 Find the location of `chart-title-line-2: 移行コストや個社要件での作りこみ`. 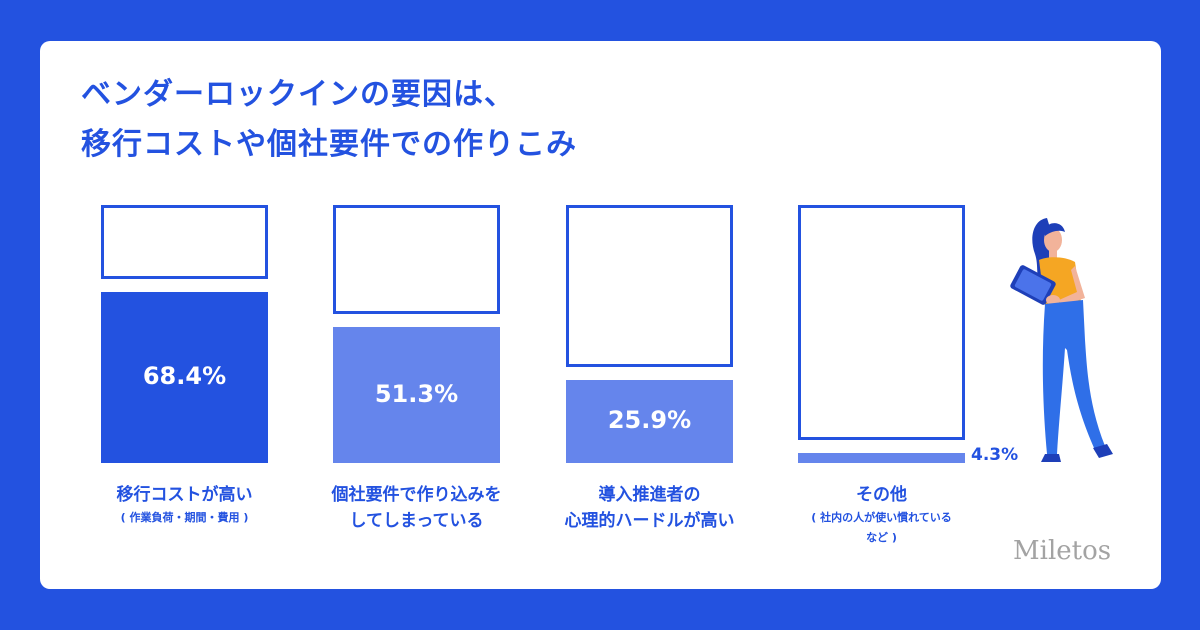

chart-title-line-2: 移行コストや個社要件での作りこみ is located at coordinates (329, 144).